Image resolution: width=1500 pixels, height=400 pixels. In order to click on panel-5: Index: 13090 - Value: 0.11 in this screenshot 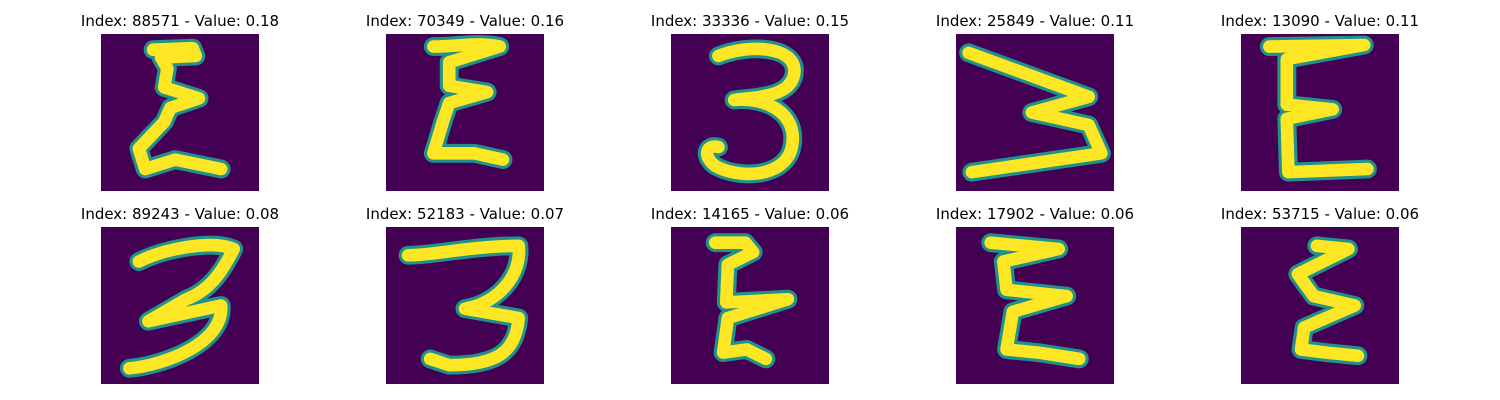, I will do `click(1320, 102)`.